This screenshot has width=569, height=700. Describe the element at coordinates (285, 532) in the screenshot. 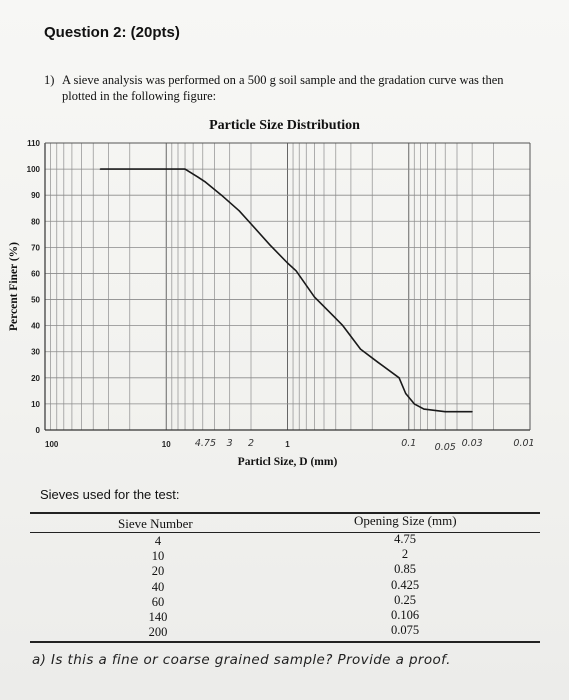

I see `table-header-rule` at that location.